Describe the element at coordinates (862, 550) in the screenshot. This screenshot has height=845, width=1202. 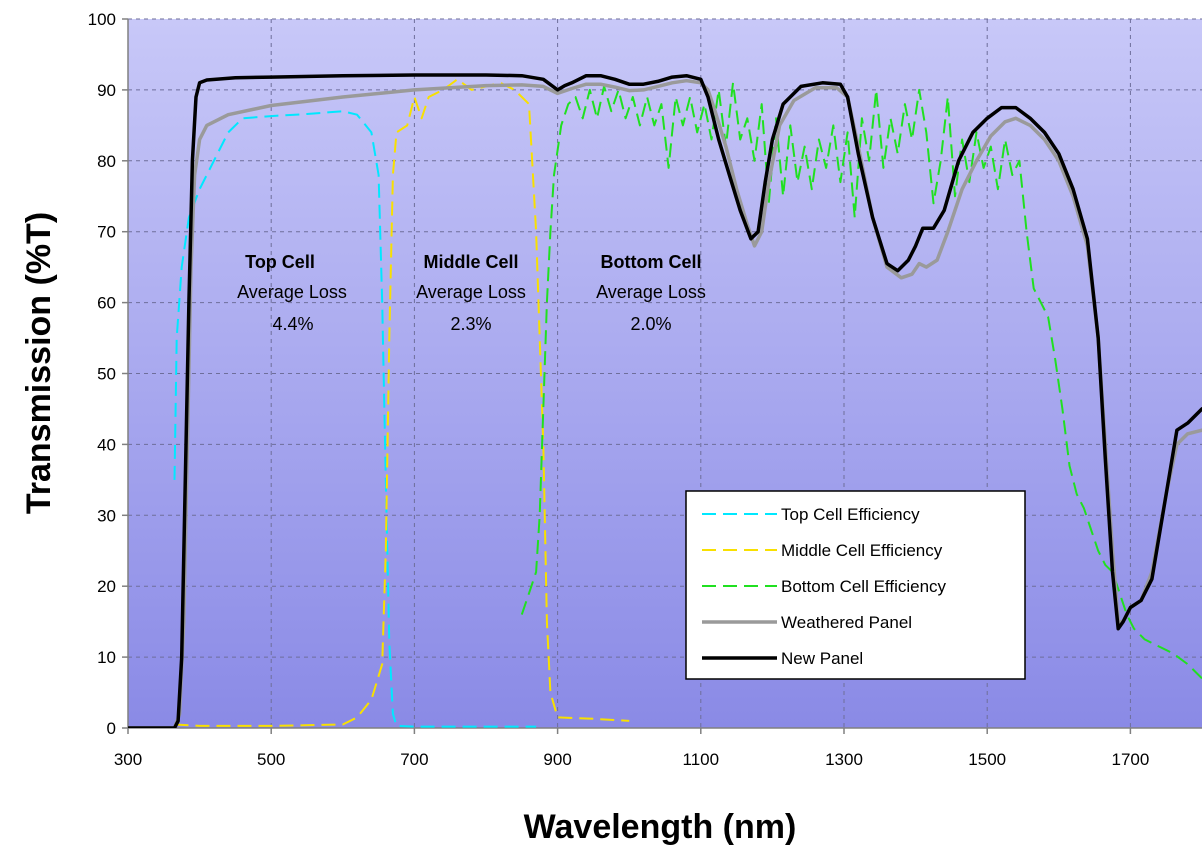
I see `legend-label: Middle Cell Efficiency` at that location.